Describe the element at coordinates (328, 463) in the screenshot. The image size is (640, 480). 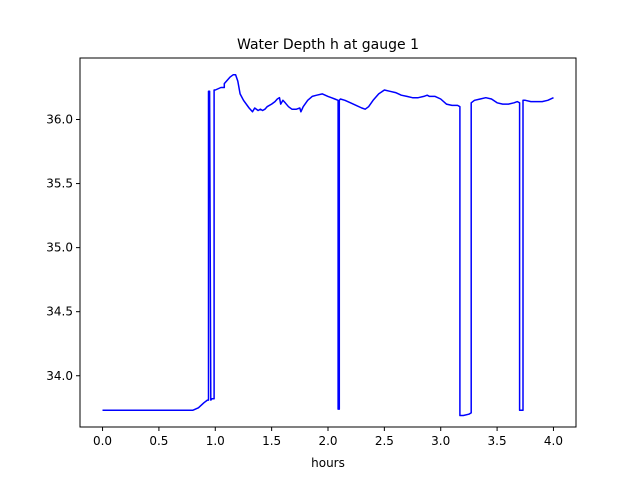
I see `x-axis-label: hours` at that location.